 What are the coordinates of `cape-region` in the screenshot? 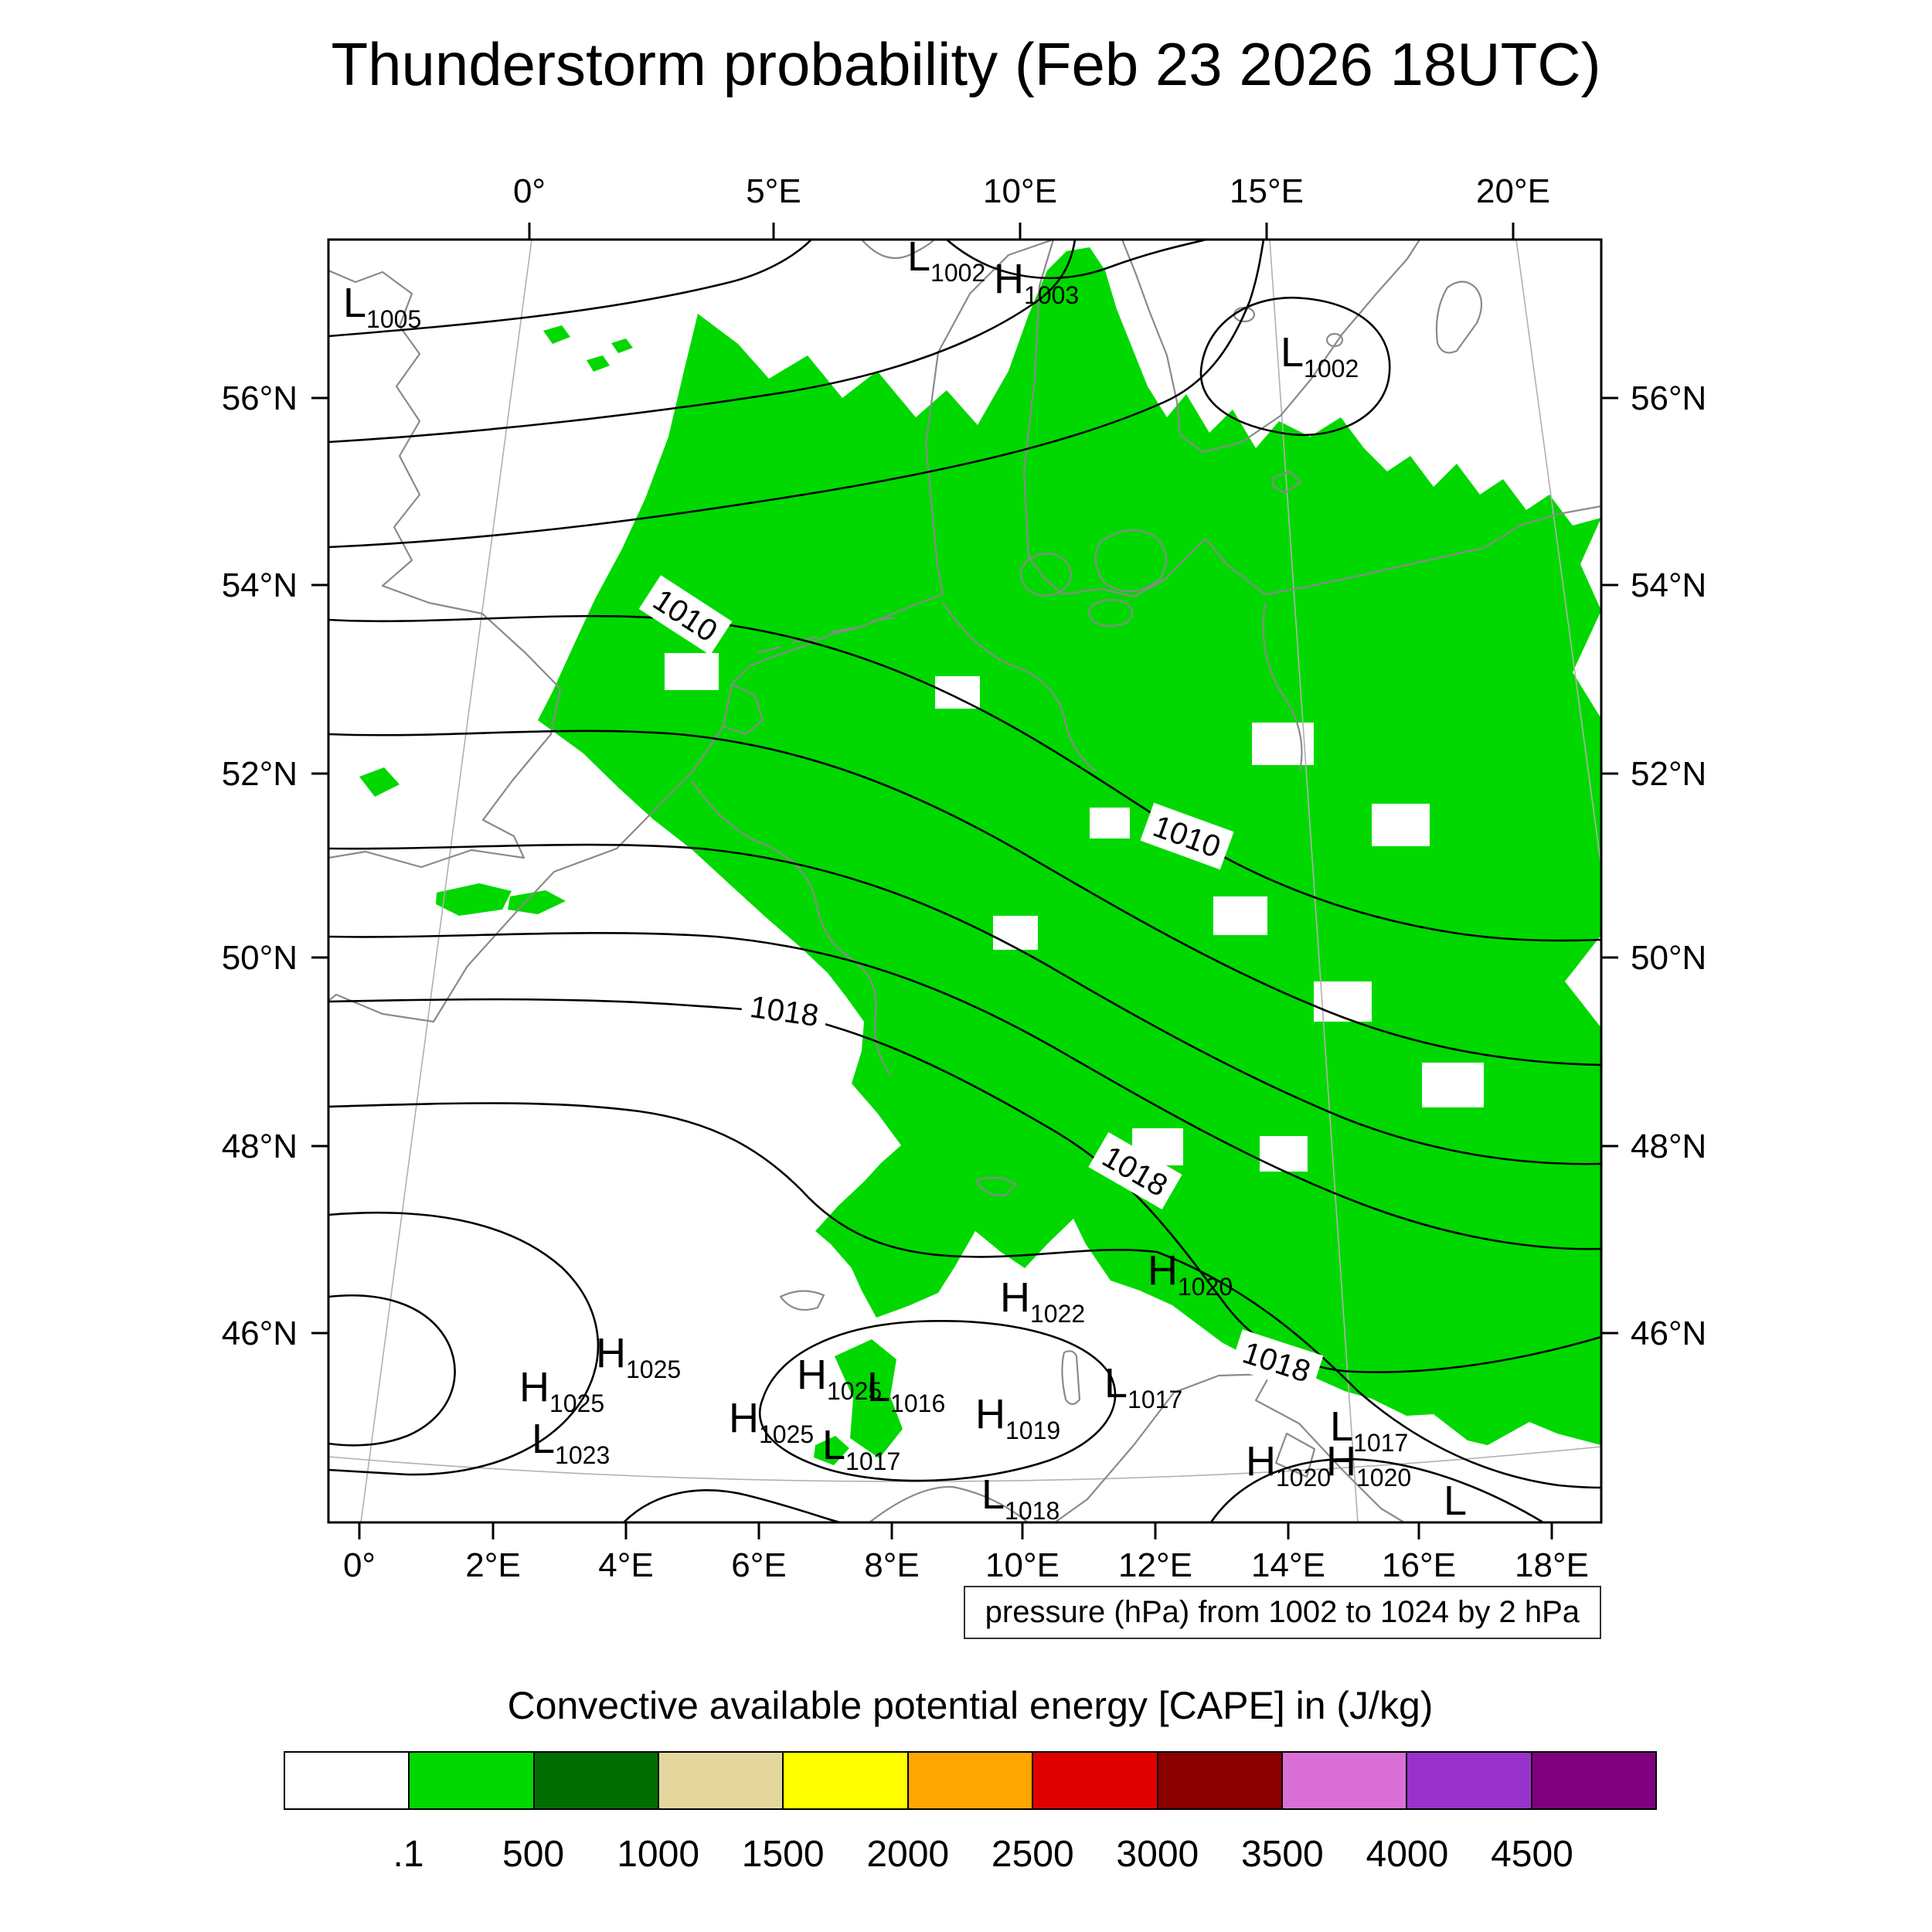 It's located at (858, 1402).